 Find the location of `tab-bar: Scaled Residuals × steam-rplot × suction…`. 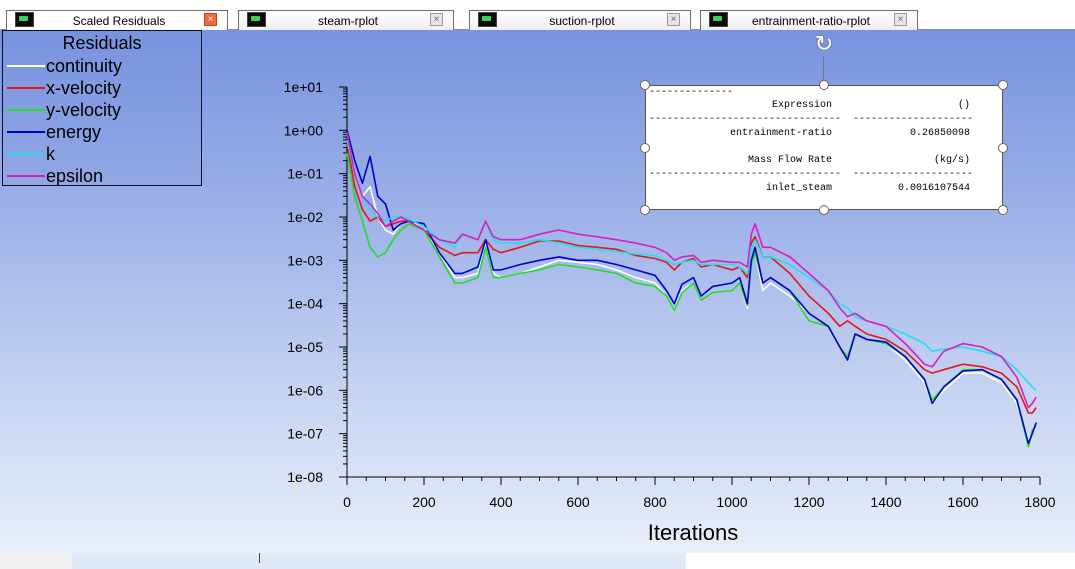

tab-bar: Scaled Residuals × steam-rplot × suction… is located at coordinates (537, 15).